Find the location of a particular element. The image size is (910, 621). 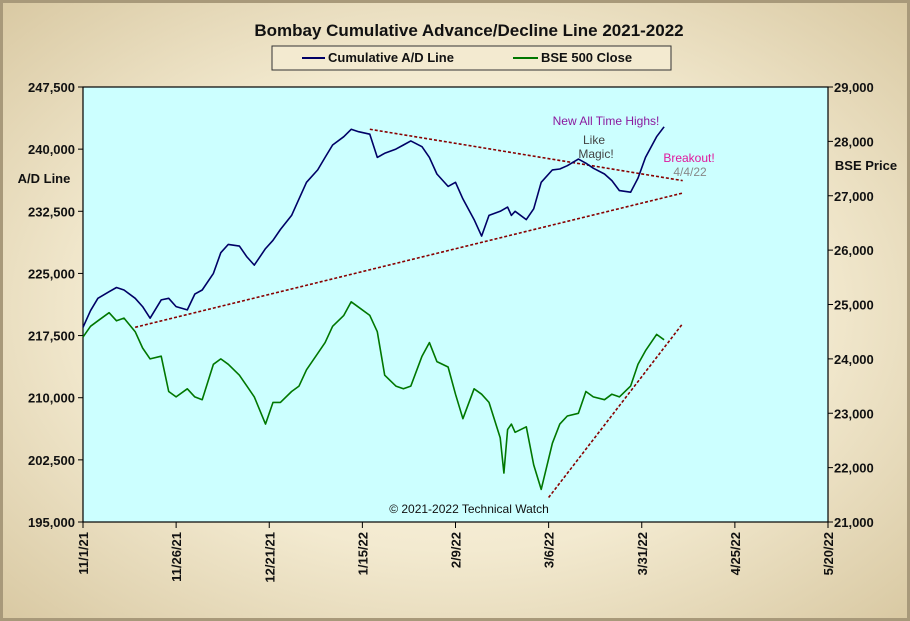

x-tick-label: 2/9/22 is located at coordinates (456, 550).